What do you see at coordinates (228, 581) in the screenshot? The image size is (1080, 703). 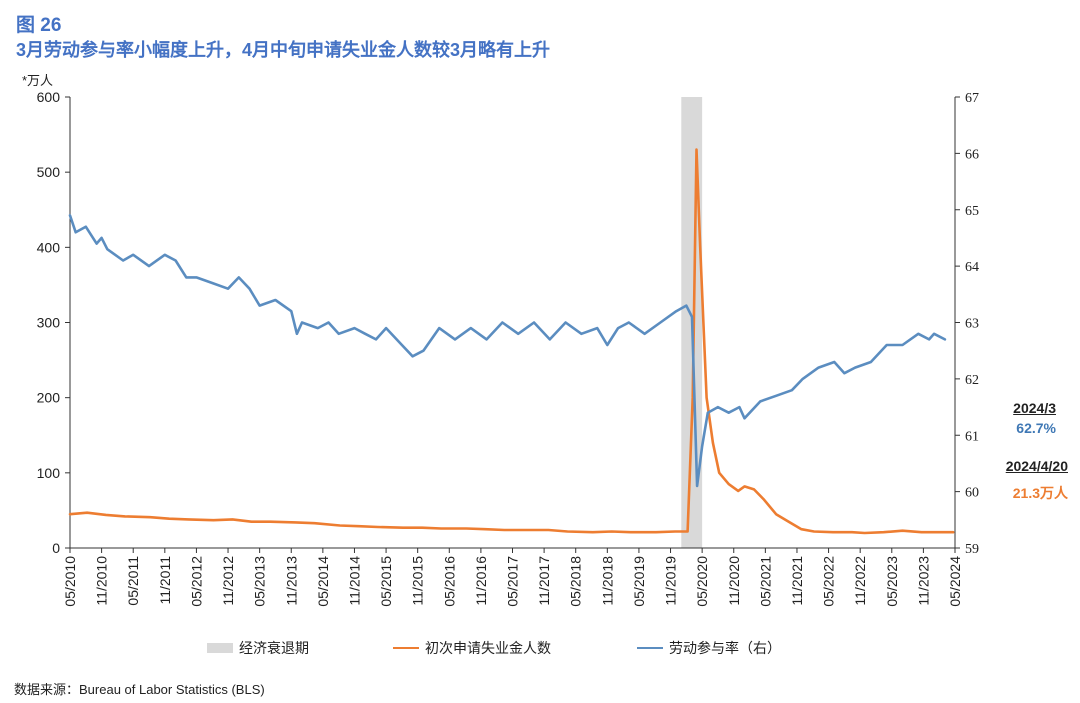 I see `x-tick-label: 11/2012` at bounding box center [228, 581].